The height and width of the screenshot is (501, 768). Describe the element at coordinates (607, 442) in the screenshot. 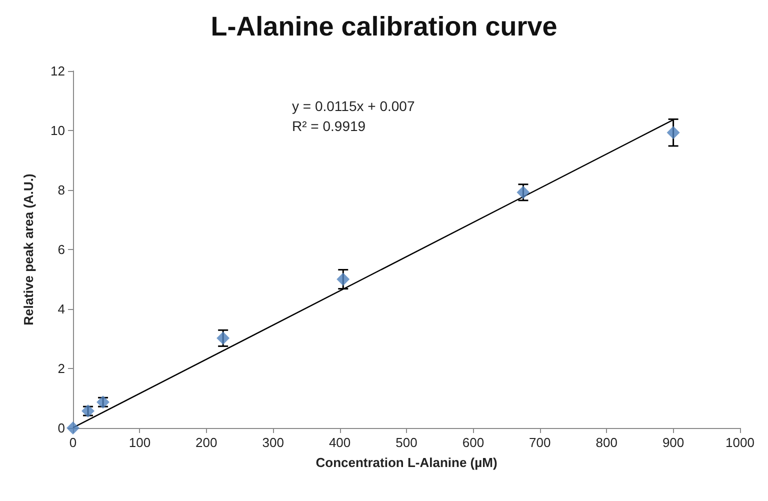

I see `x-tick-label: 800` at that location.